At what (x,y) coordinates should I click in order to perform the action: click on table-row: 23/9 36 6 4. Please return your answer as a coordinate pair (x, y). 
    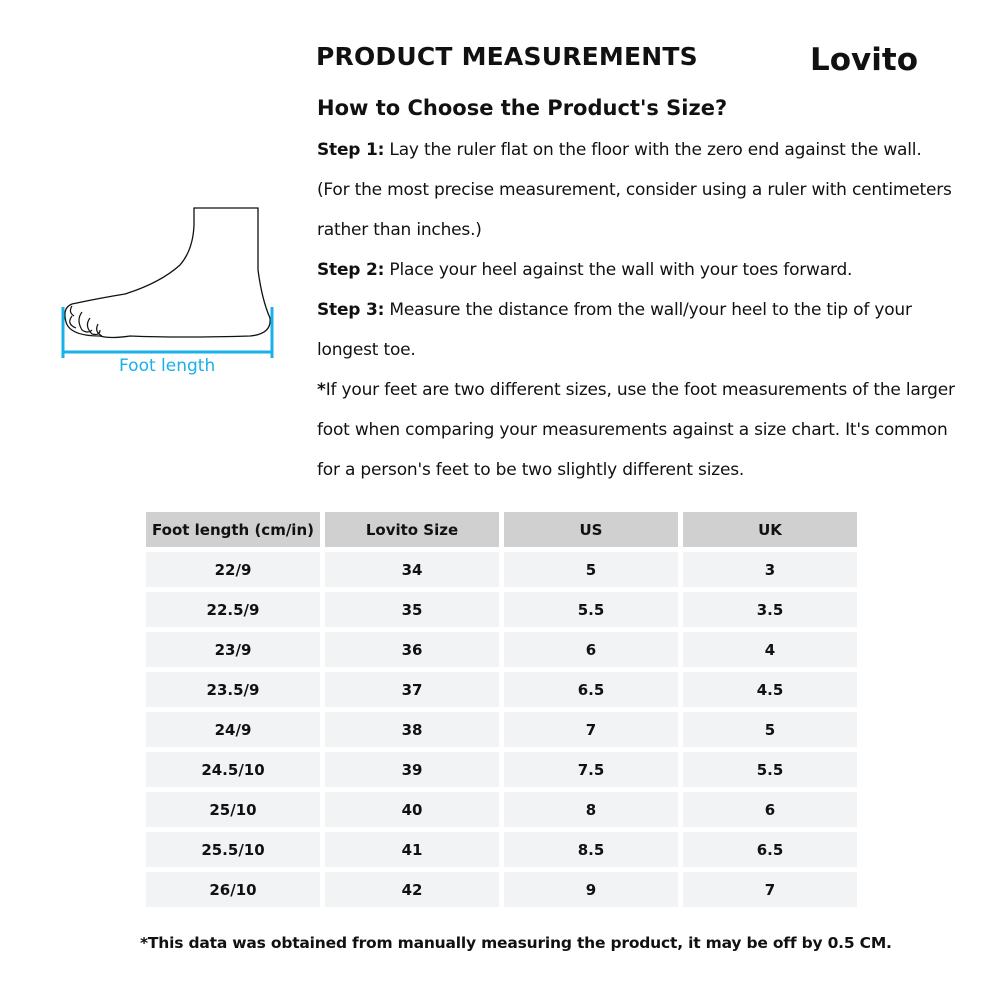
    Looking at the image, I should click on (501, 649).